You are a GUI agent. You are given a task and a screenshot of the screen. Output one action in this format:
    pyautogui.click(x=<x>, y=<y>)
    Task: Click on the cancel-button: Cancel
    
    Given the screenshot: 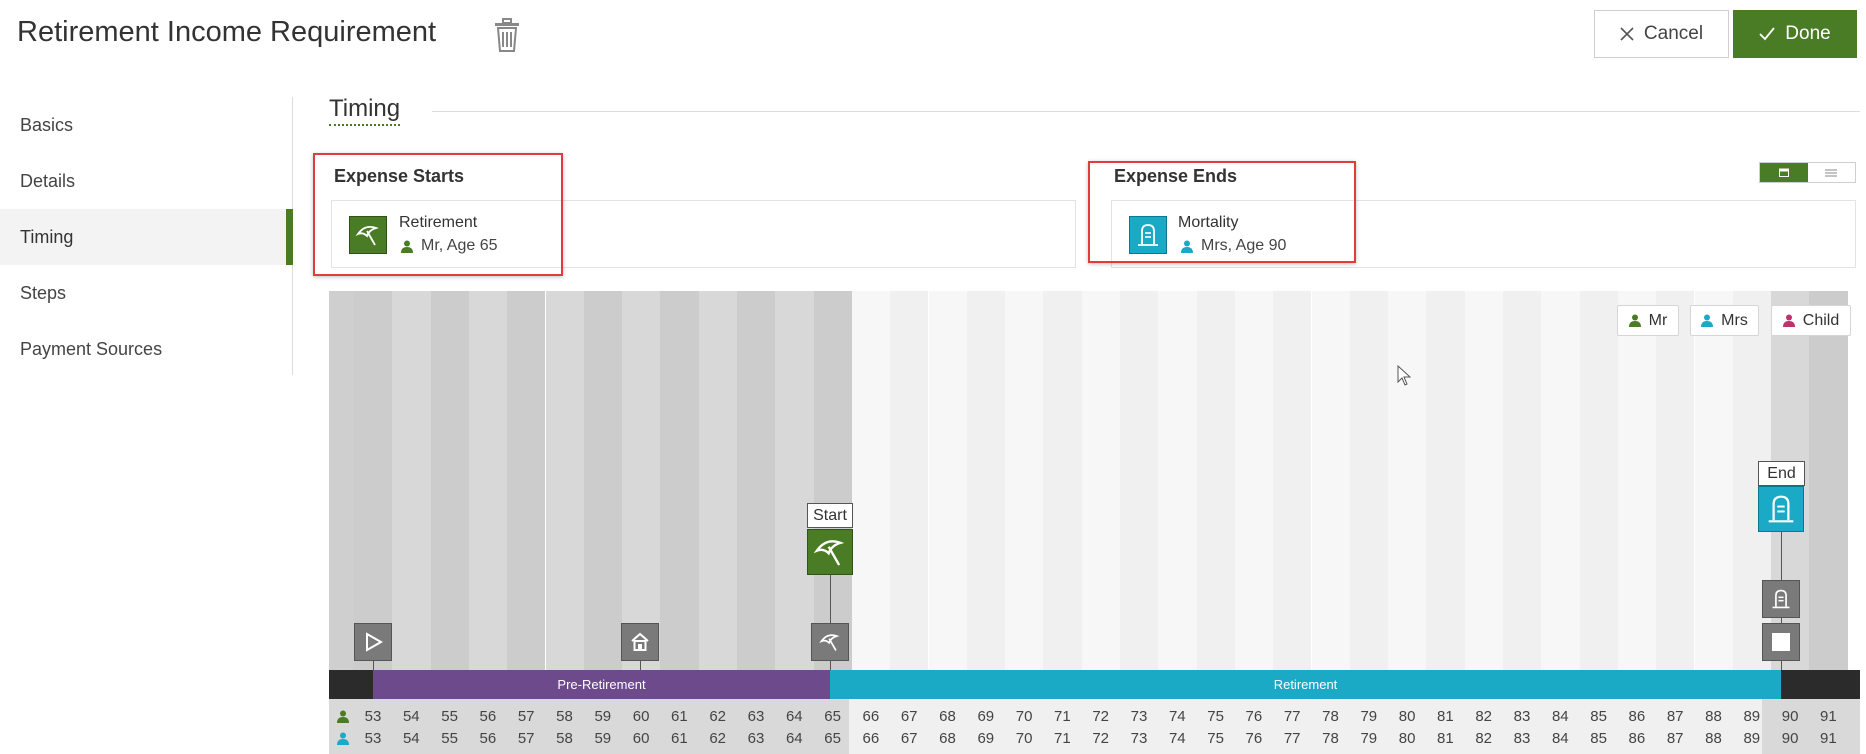 What is the action you would take?
    pyautogui.click(x=1661, y=34)
    